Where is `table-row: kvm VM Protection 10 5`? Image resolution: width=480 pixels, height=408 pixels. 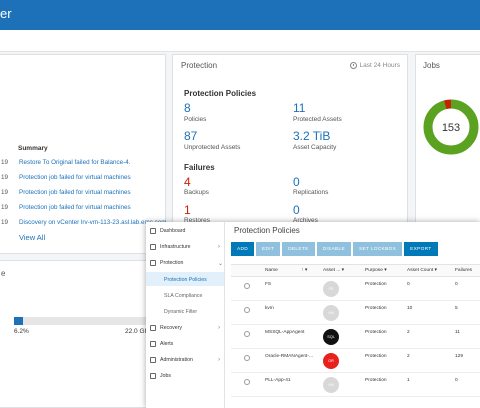 table-row: kvm VM Protection 10 5 is located at coordinates (355, 313).